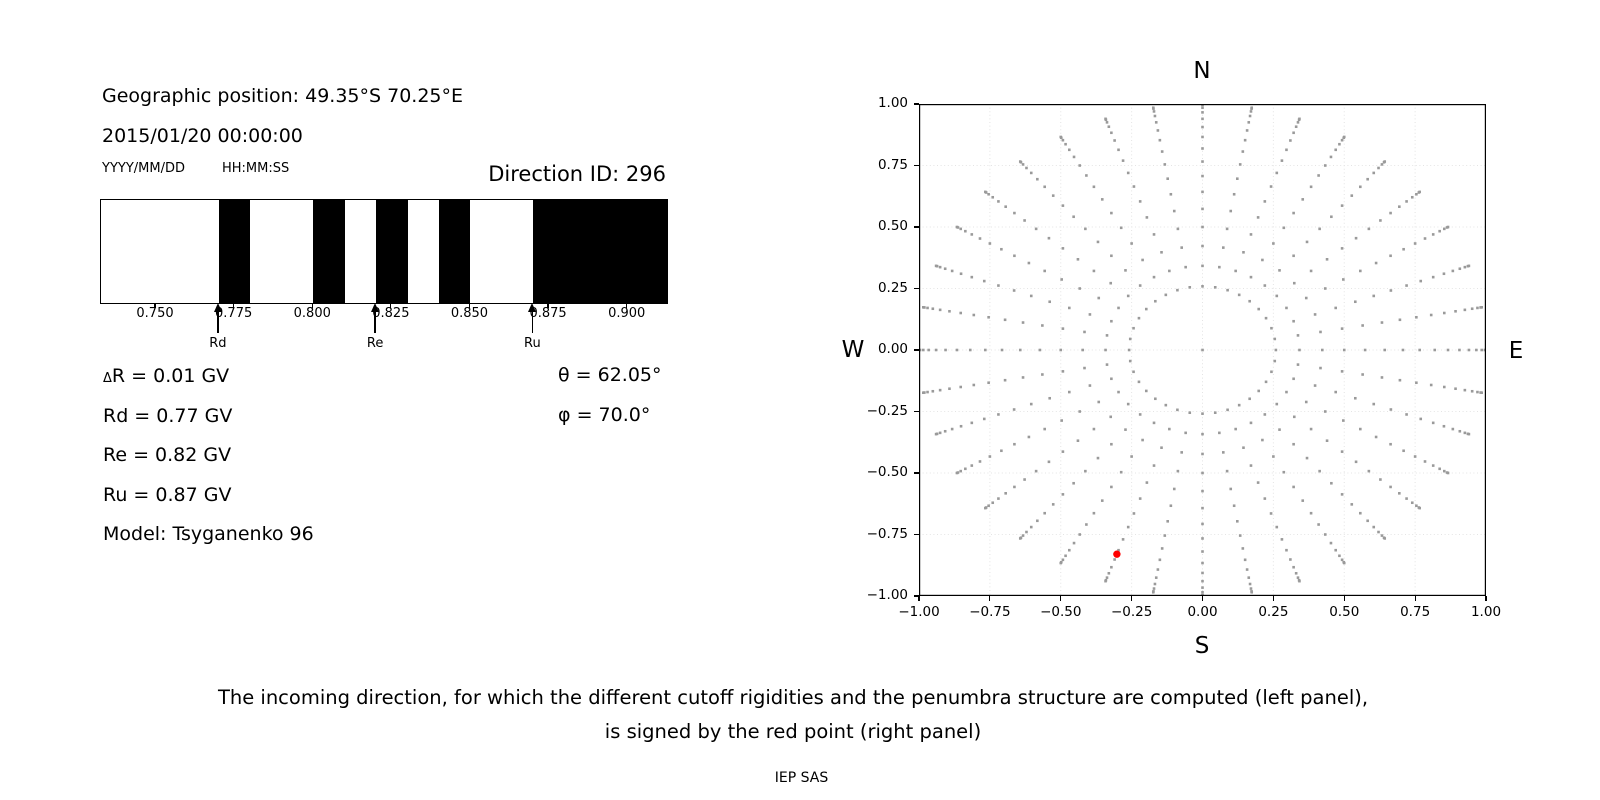 The height and width of the screenshot is (800, 1600). Describe the element at coordinates (167, 494) in the screenshot. I see `info-row: Ru = 0.87 GV` at that location.